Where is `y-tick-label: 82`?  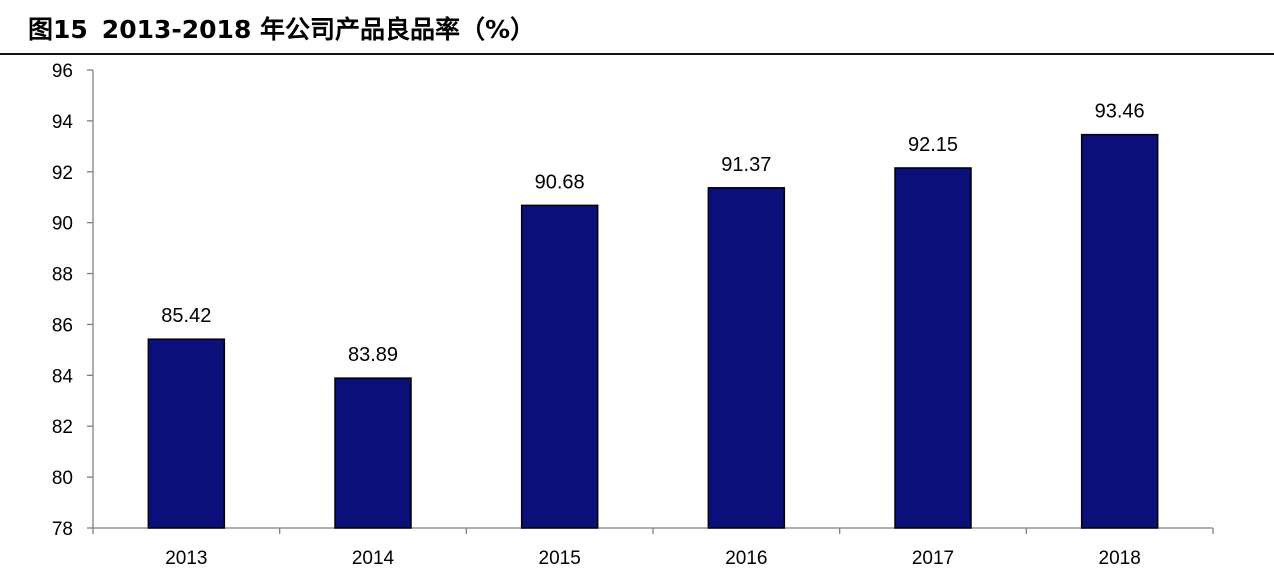 y-tick-label: 82 is located at coordinates (62, 427).